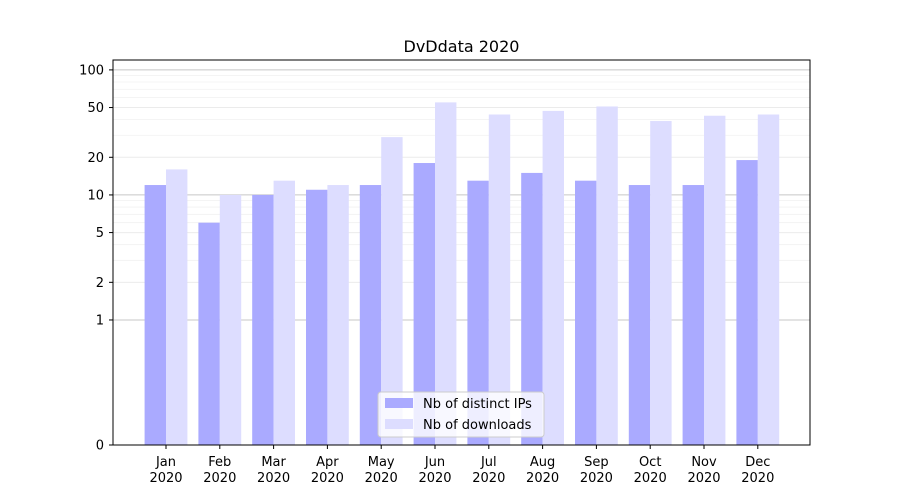  What do you see at coordinates (704, 462) in the screenshot?
I see `x-tick-label-month: Nov` at bounding box center [704, 462].